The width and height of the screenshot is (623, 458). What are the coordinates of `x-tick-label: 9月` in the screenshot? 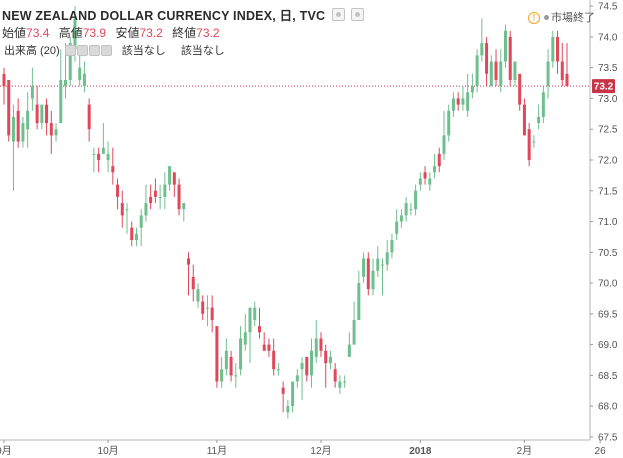 It's located at (6, 451).